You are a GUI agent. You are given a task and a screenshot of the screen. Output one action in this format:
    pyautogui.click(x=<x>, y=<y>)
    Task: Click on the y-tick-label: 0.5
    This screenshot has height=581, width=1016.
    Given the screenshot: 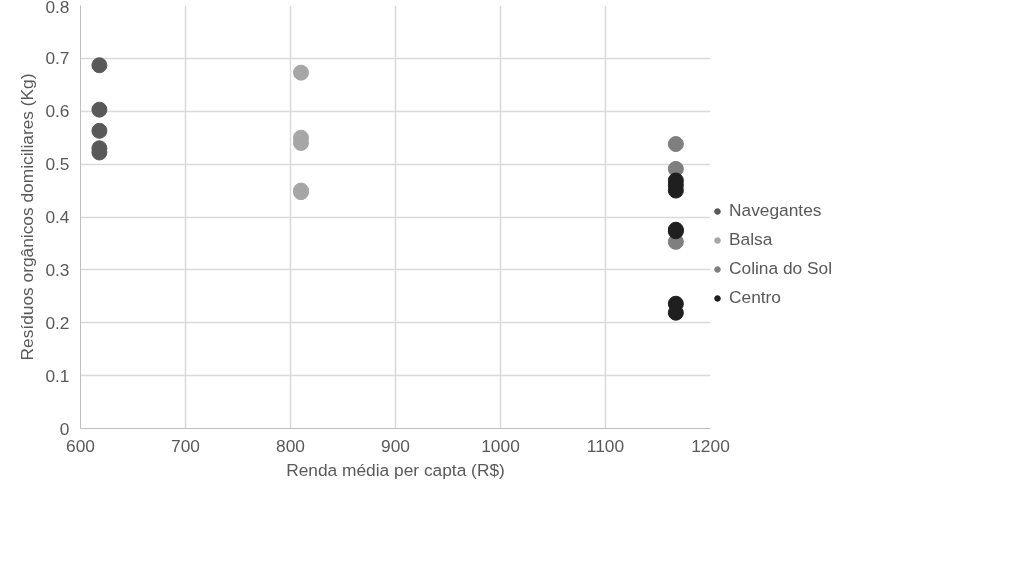 What is the action you would take?
    pyautogui.click(x=57, y=164)
    